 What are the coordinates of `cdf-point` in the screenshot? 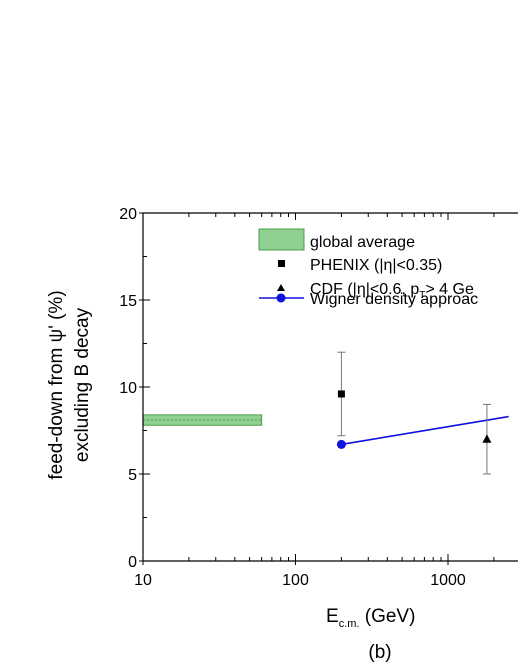 It's located at (487, 438).